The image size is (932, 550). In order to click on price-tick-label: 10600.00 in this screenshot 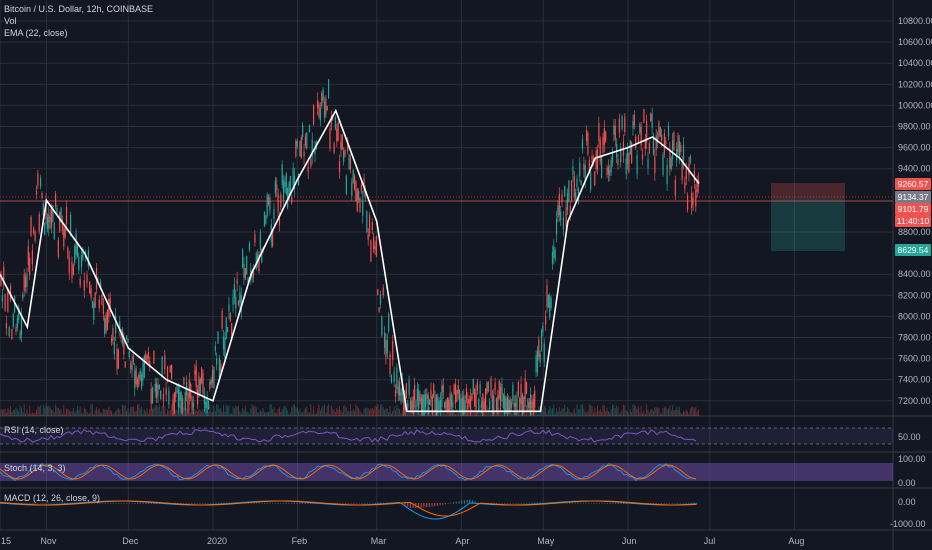, I will do `click(915, 42)`.